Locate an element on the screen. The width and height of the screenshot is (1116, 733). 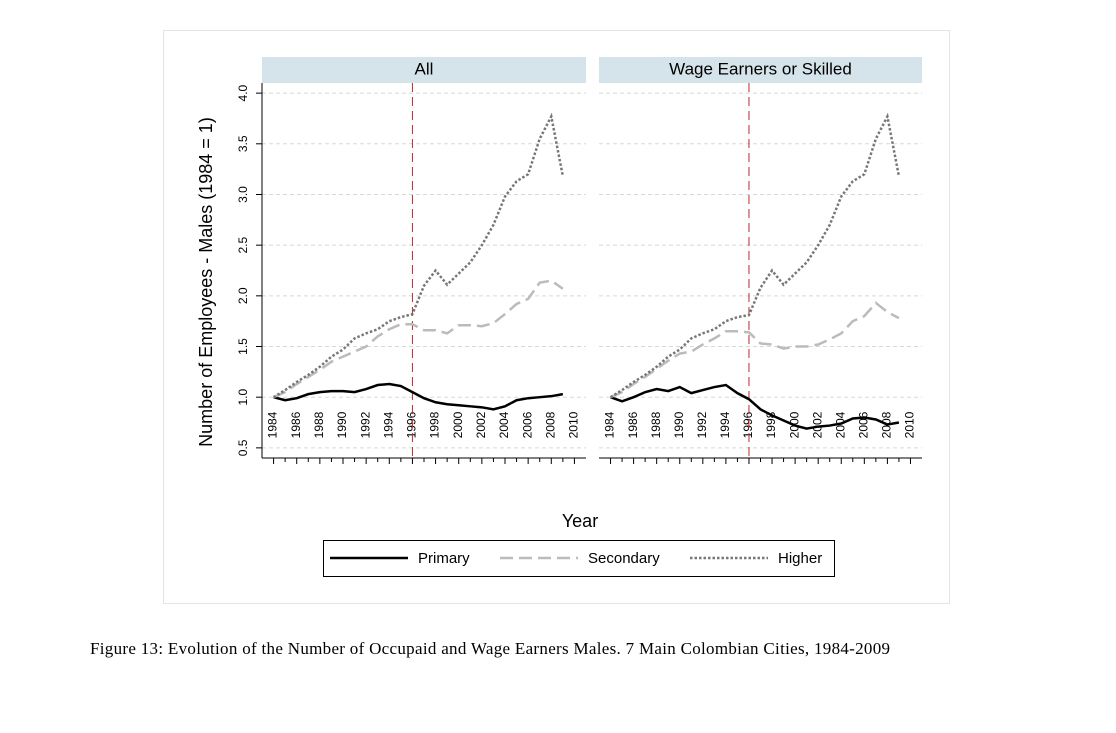
x-tick-label: 2000 is located at coordinates (458, 424).